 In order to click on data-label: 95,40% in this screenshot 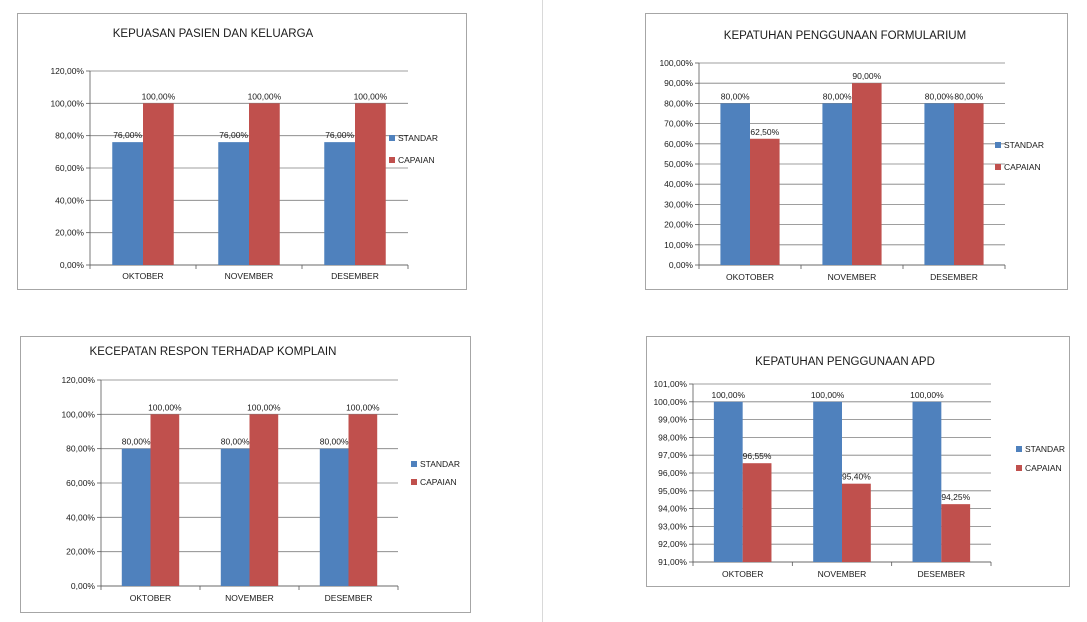, I will do `click(856, 477)`.